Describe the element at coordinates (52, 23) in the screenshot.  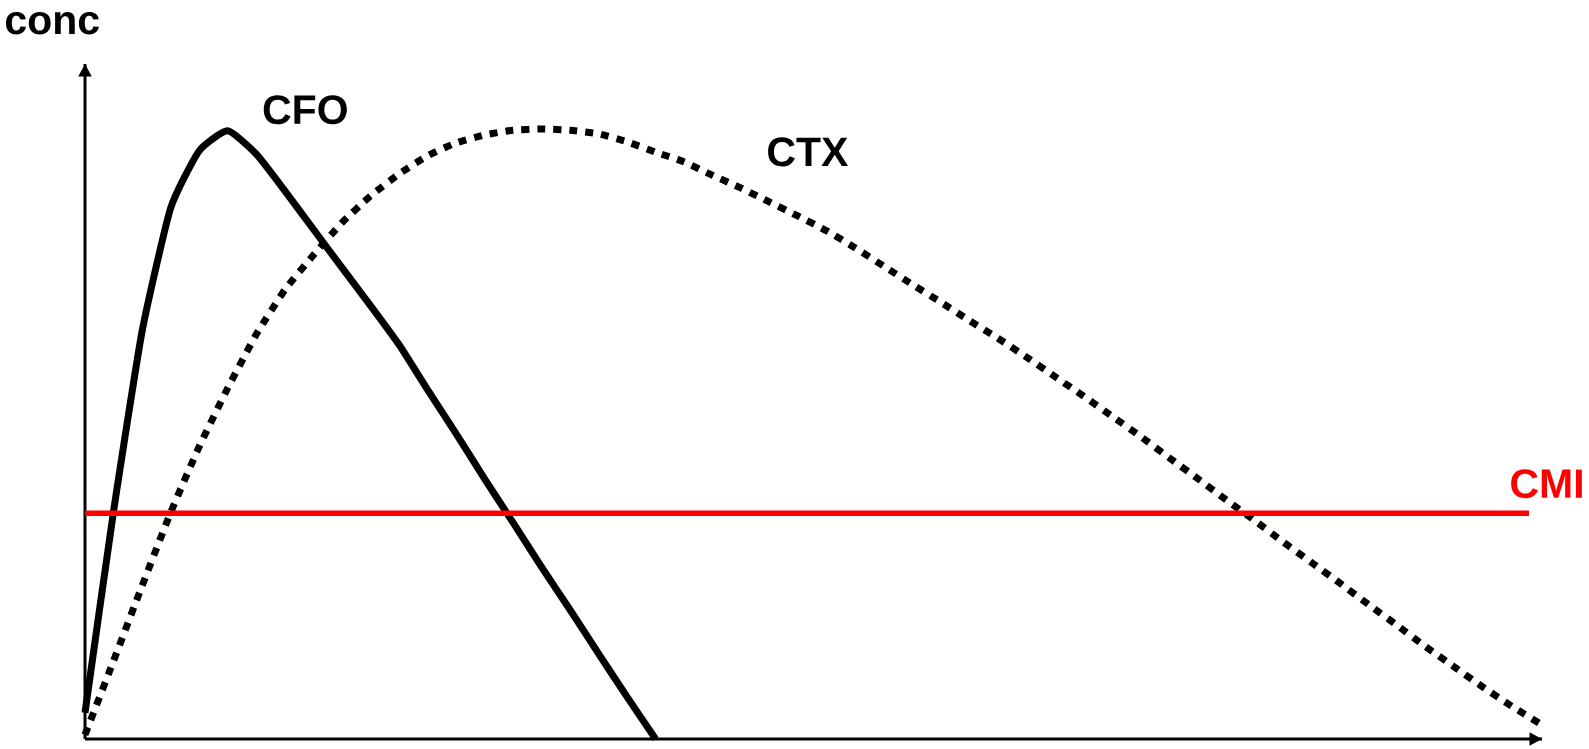
I see `y-axis-title: conc` at that location.